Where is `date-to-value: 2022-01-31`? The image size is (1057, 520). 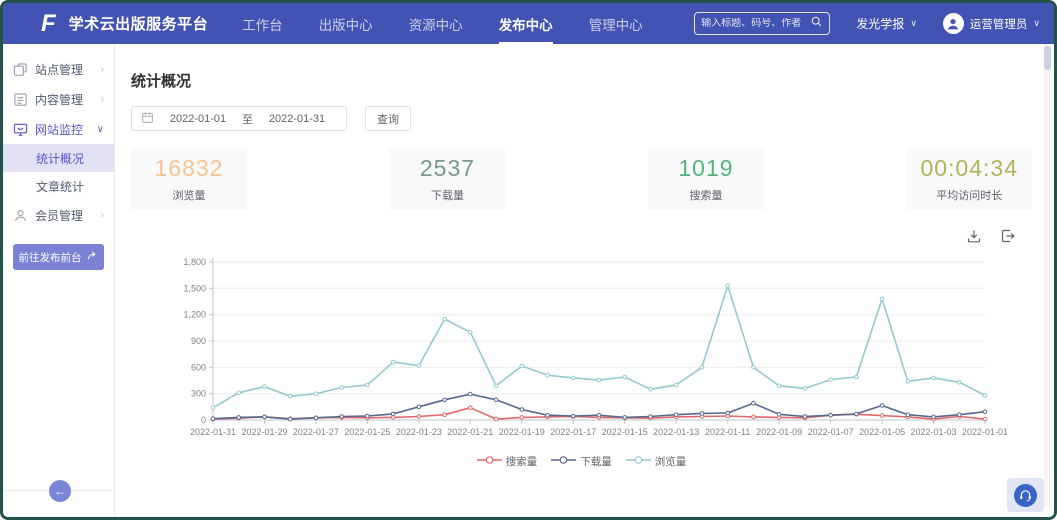 date-to-value: 2022-01-31 is located at coordinates (297, 118).